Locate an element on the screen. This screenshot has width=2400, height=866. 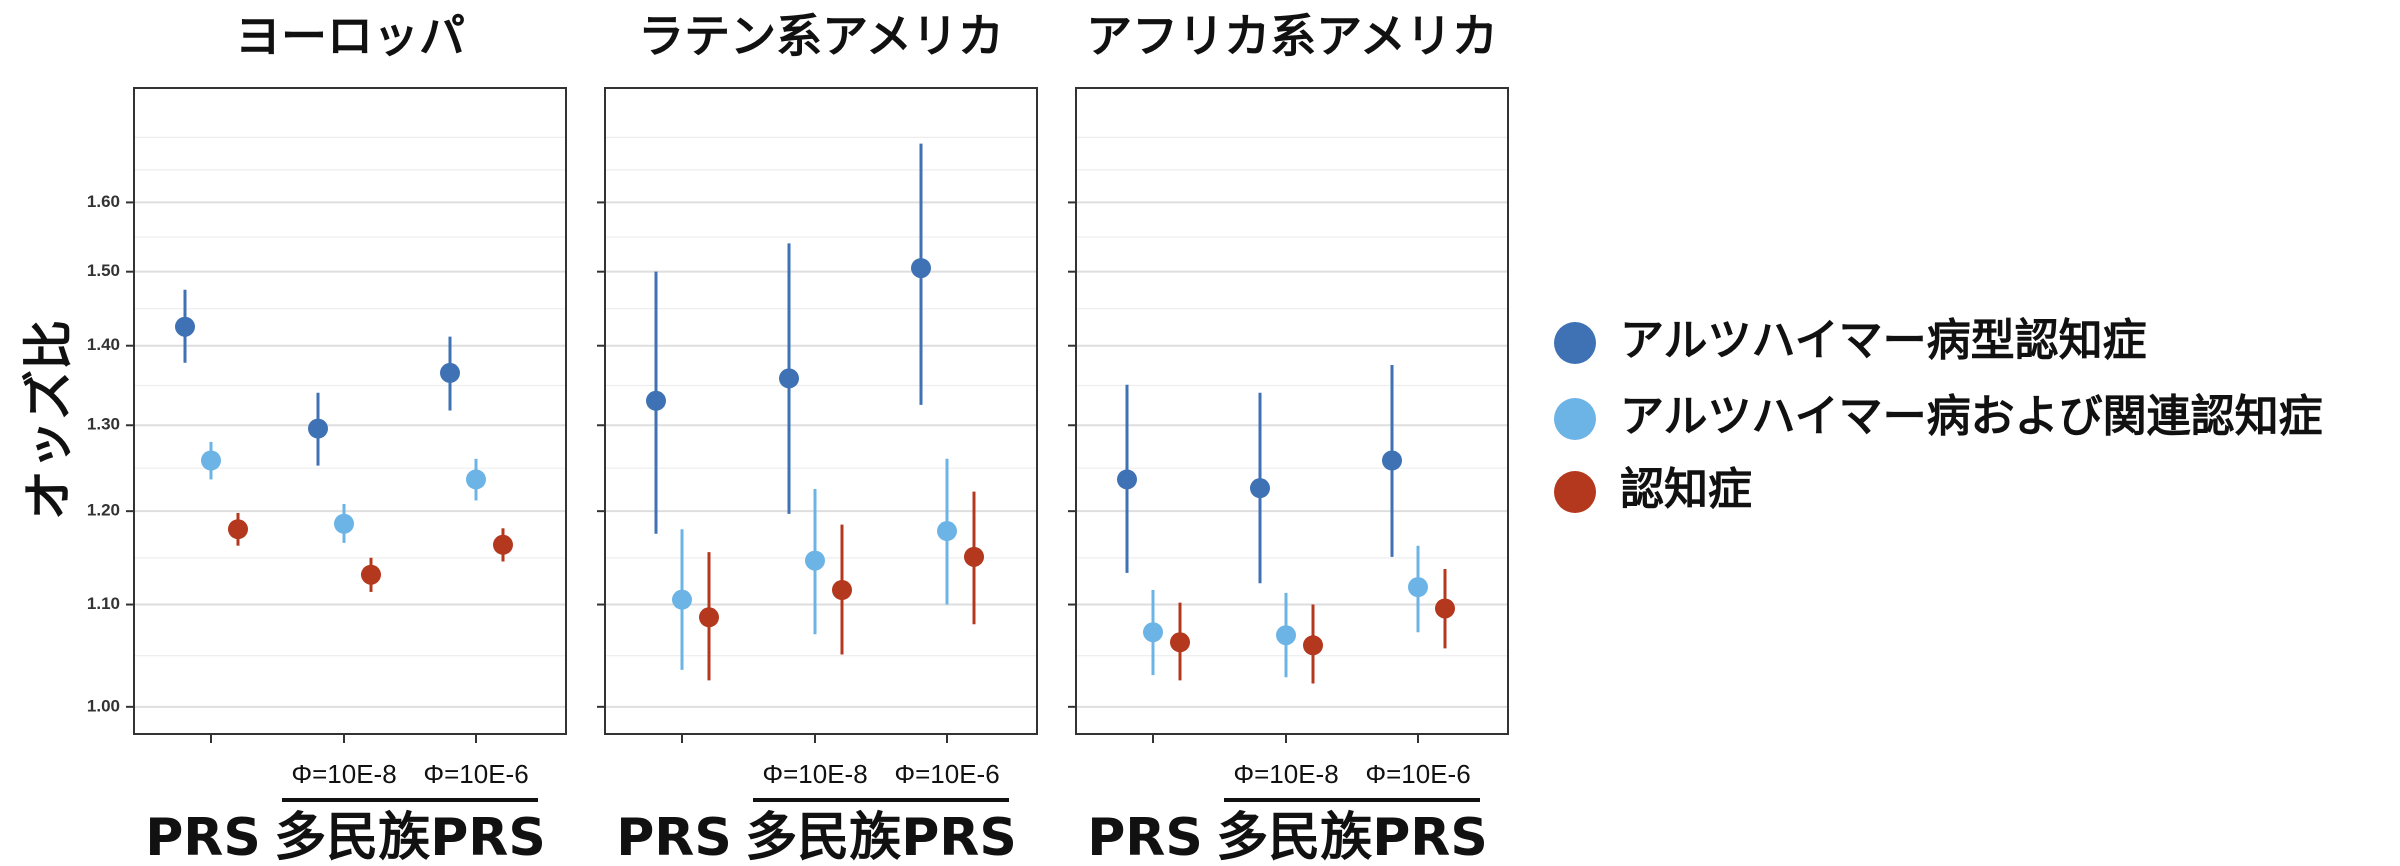
legend-label: アルツハイマー病および関連認知症 is located at coordinates (1971, 416).